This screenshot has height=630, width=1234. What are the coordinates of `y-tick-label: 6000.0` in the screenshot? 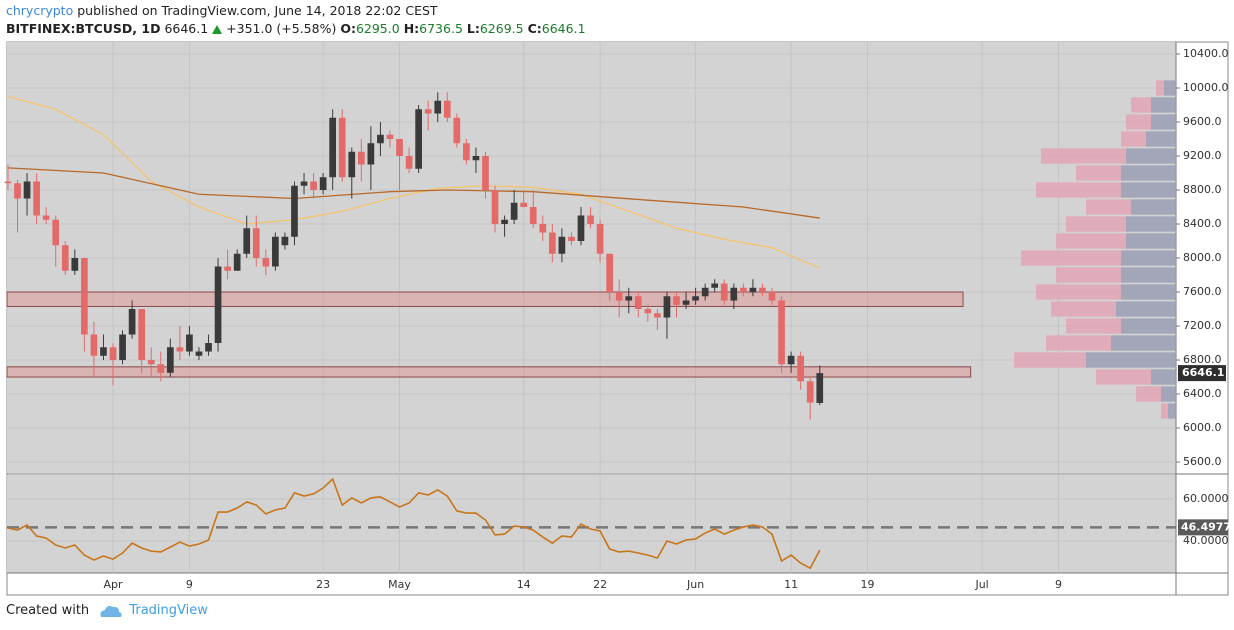 It's located at (1202, 427).